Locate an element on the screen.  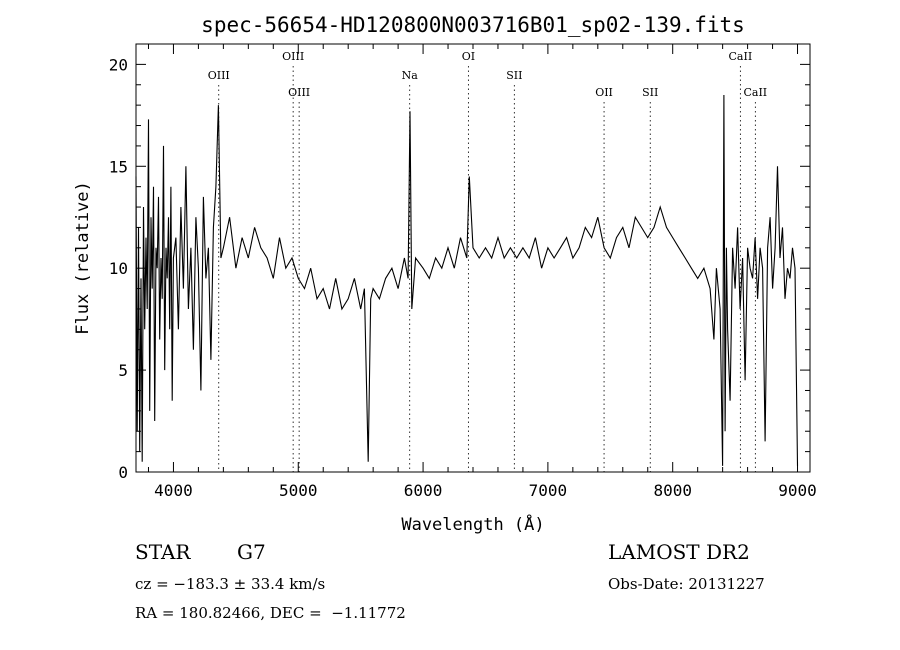
y-tick-label: 10 is located at coordinates (118, 268).